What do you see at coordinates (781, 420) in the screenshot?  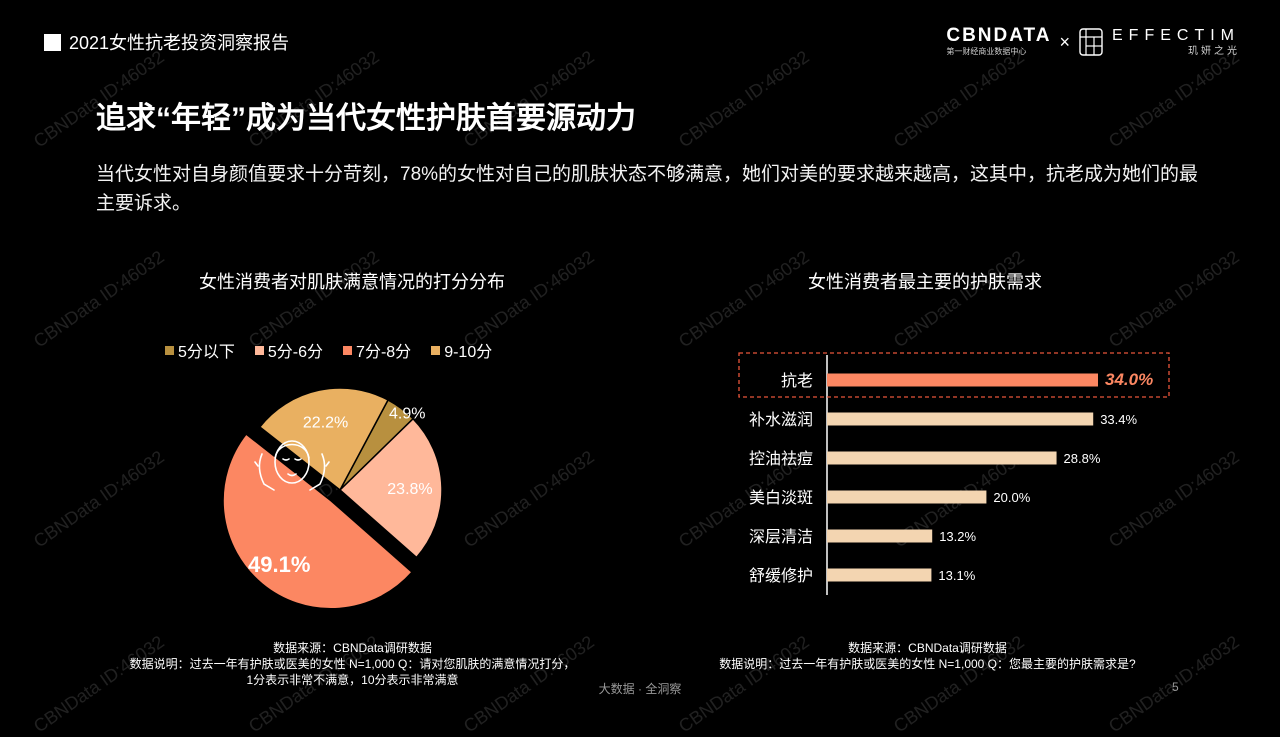 I see `bar-category-label: 补水滋润` at bounding box center [781, 420].